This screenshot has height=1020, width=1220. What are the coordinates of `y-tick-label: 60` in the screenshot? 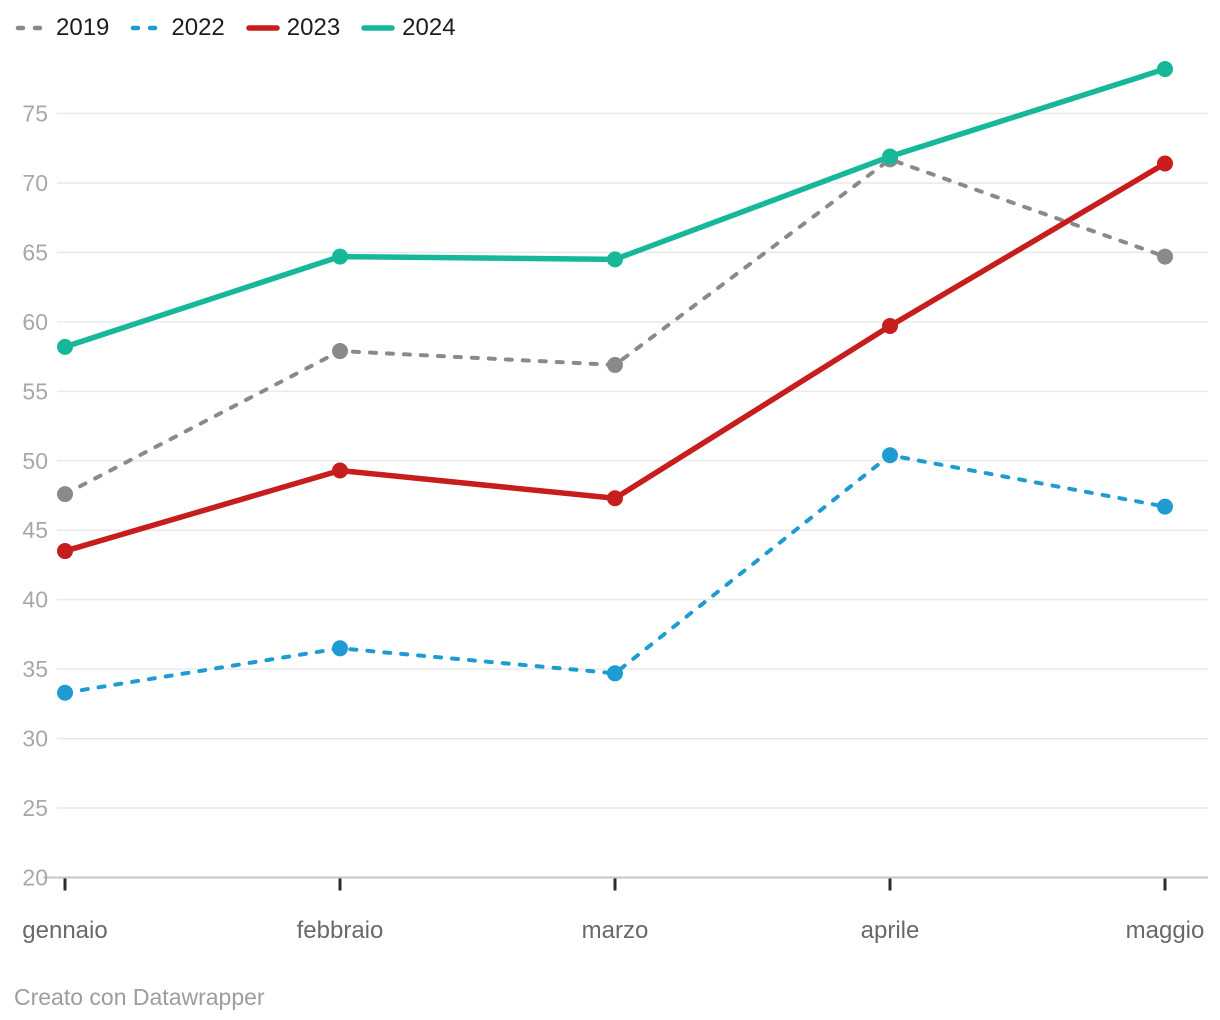 It's located at (35, 322).